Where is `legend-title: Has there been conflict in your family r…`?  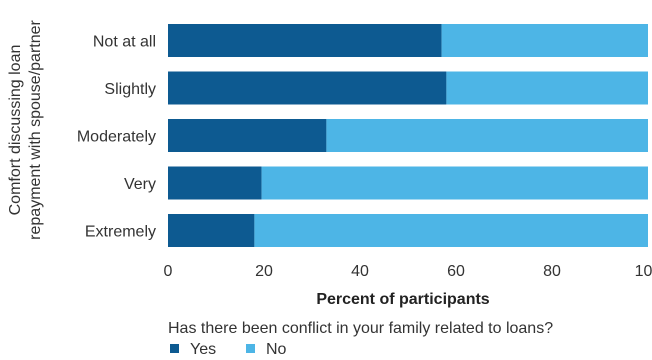
legend-title: Has there been conflict in your family r… is located at coordinates (360, 328).